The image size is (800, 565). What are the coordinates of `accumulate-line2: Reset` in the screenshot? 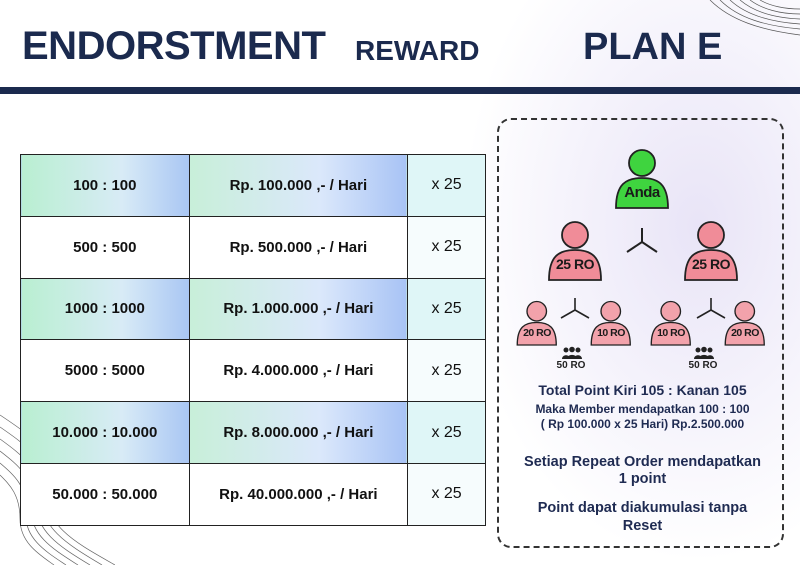 It's located at (642, 526).